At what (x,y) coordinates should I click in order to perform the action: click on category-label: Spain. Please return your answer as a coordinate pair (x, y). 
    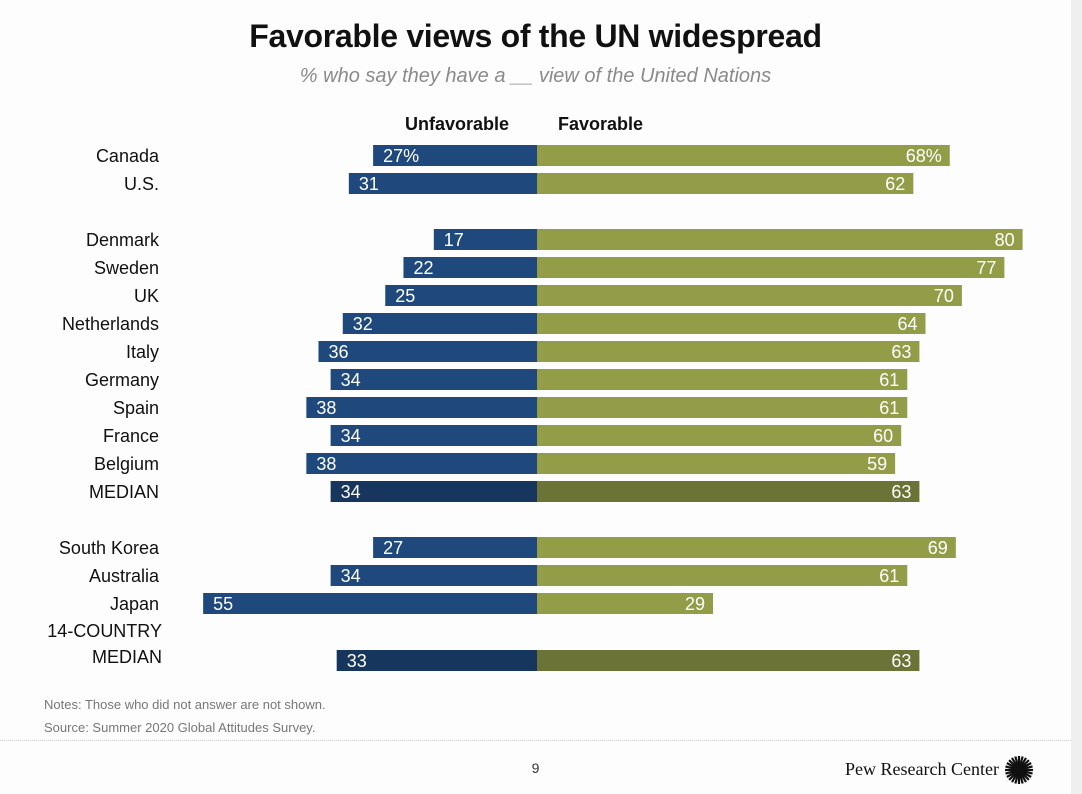
    Looking at the image, I should click on (136, 408).